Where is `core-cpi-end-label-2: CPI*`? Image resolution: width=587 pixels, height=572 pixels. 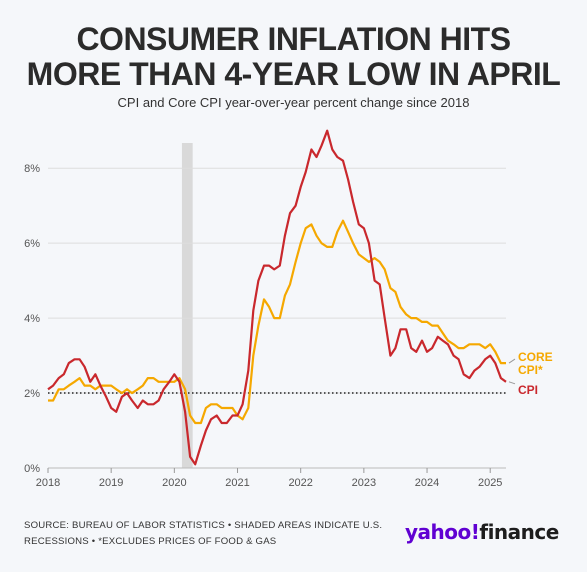 core-cpi-end-label-2: CPI* is located at coordinates (530, 370).